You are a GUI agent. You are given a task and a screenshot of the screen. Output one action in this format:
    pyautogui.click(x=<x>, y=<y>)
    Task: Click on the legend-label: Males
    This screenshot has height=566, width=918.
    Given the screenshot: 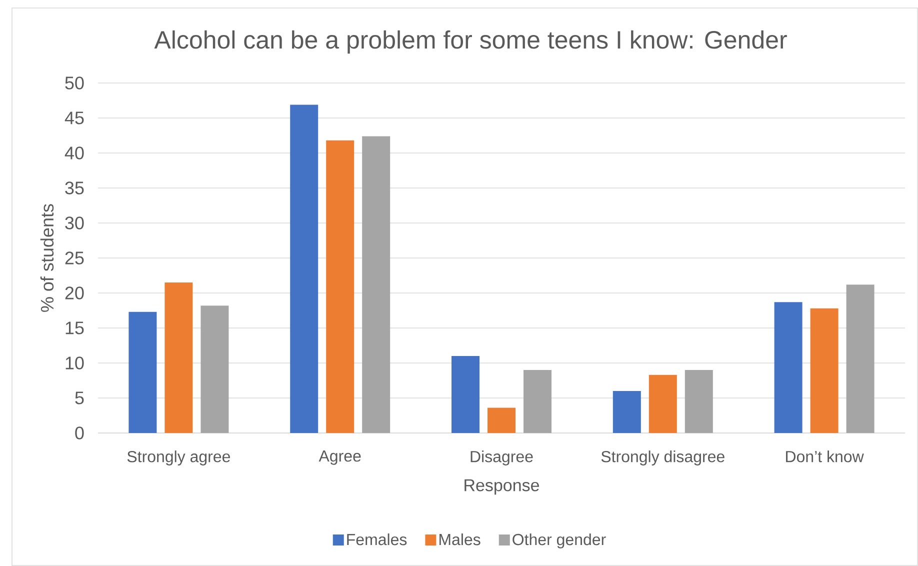 What is the action you would take?
    pyautogui.click(x=460, y=539)
    